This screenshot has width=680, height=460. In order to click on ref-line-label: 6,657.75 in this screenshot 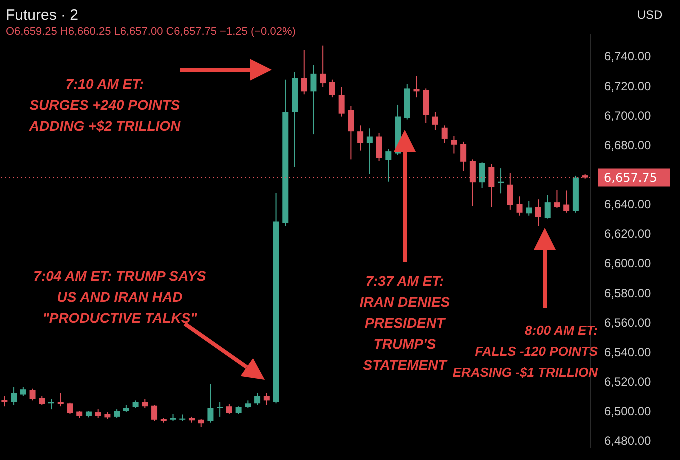, I will do `click(631, 177)`.